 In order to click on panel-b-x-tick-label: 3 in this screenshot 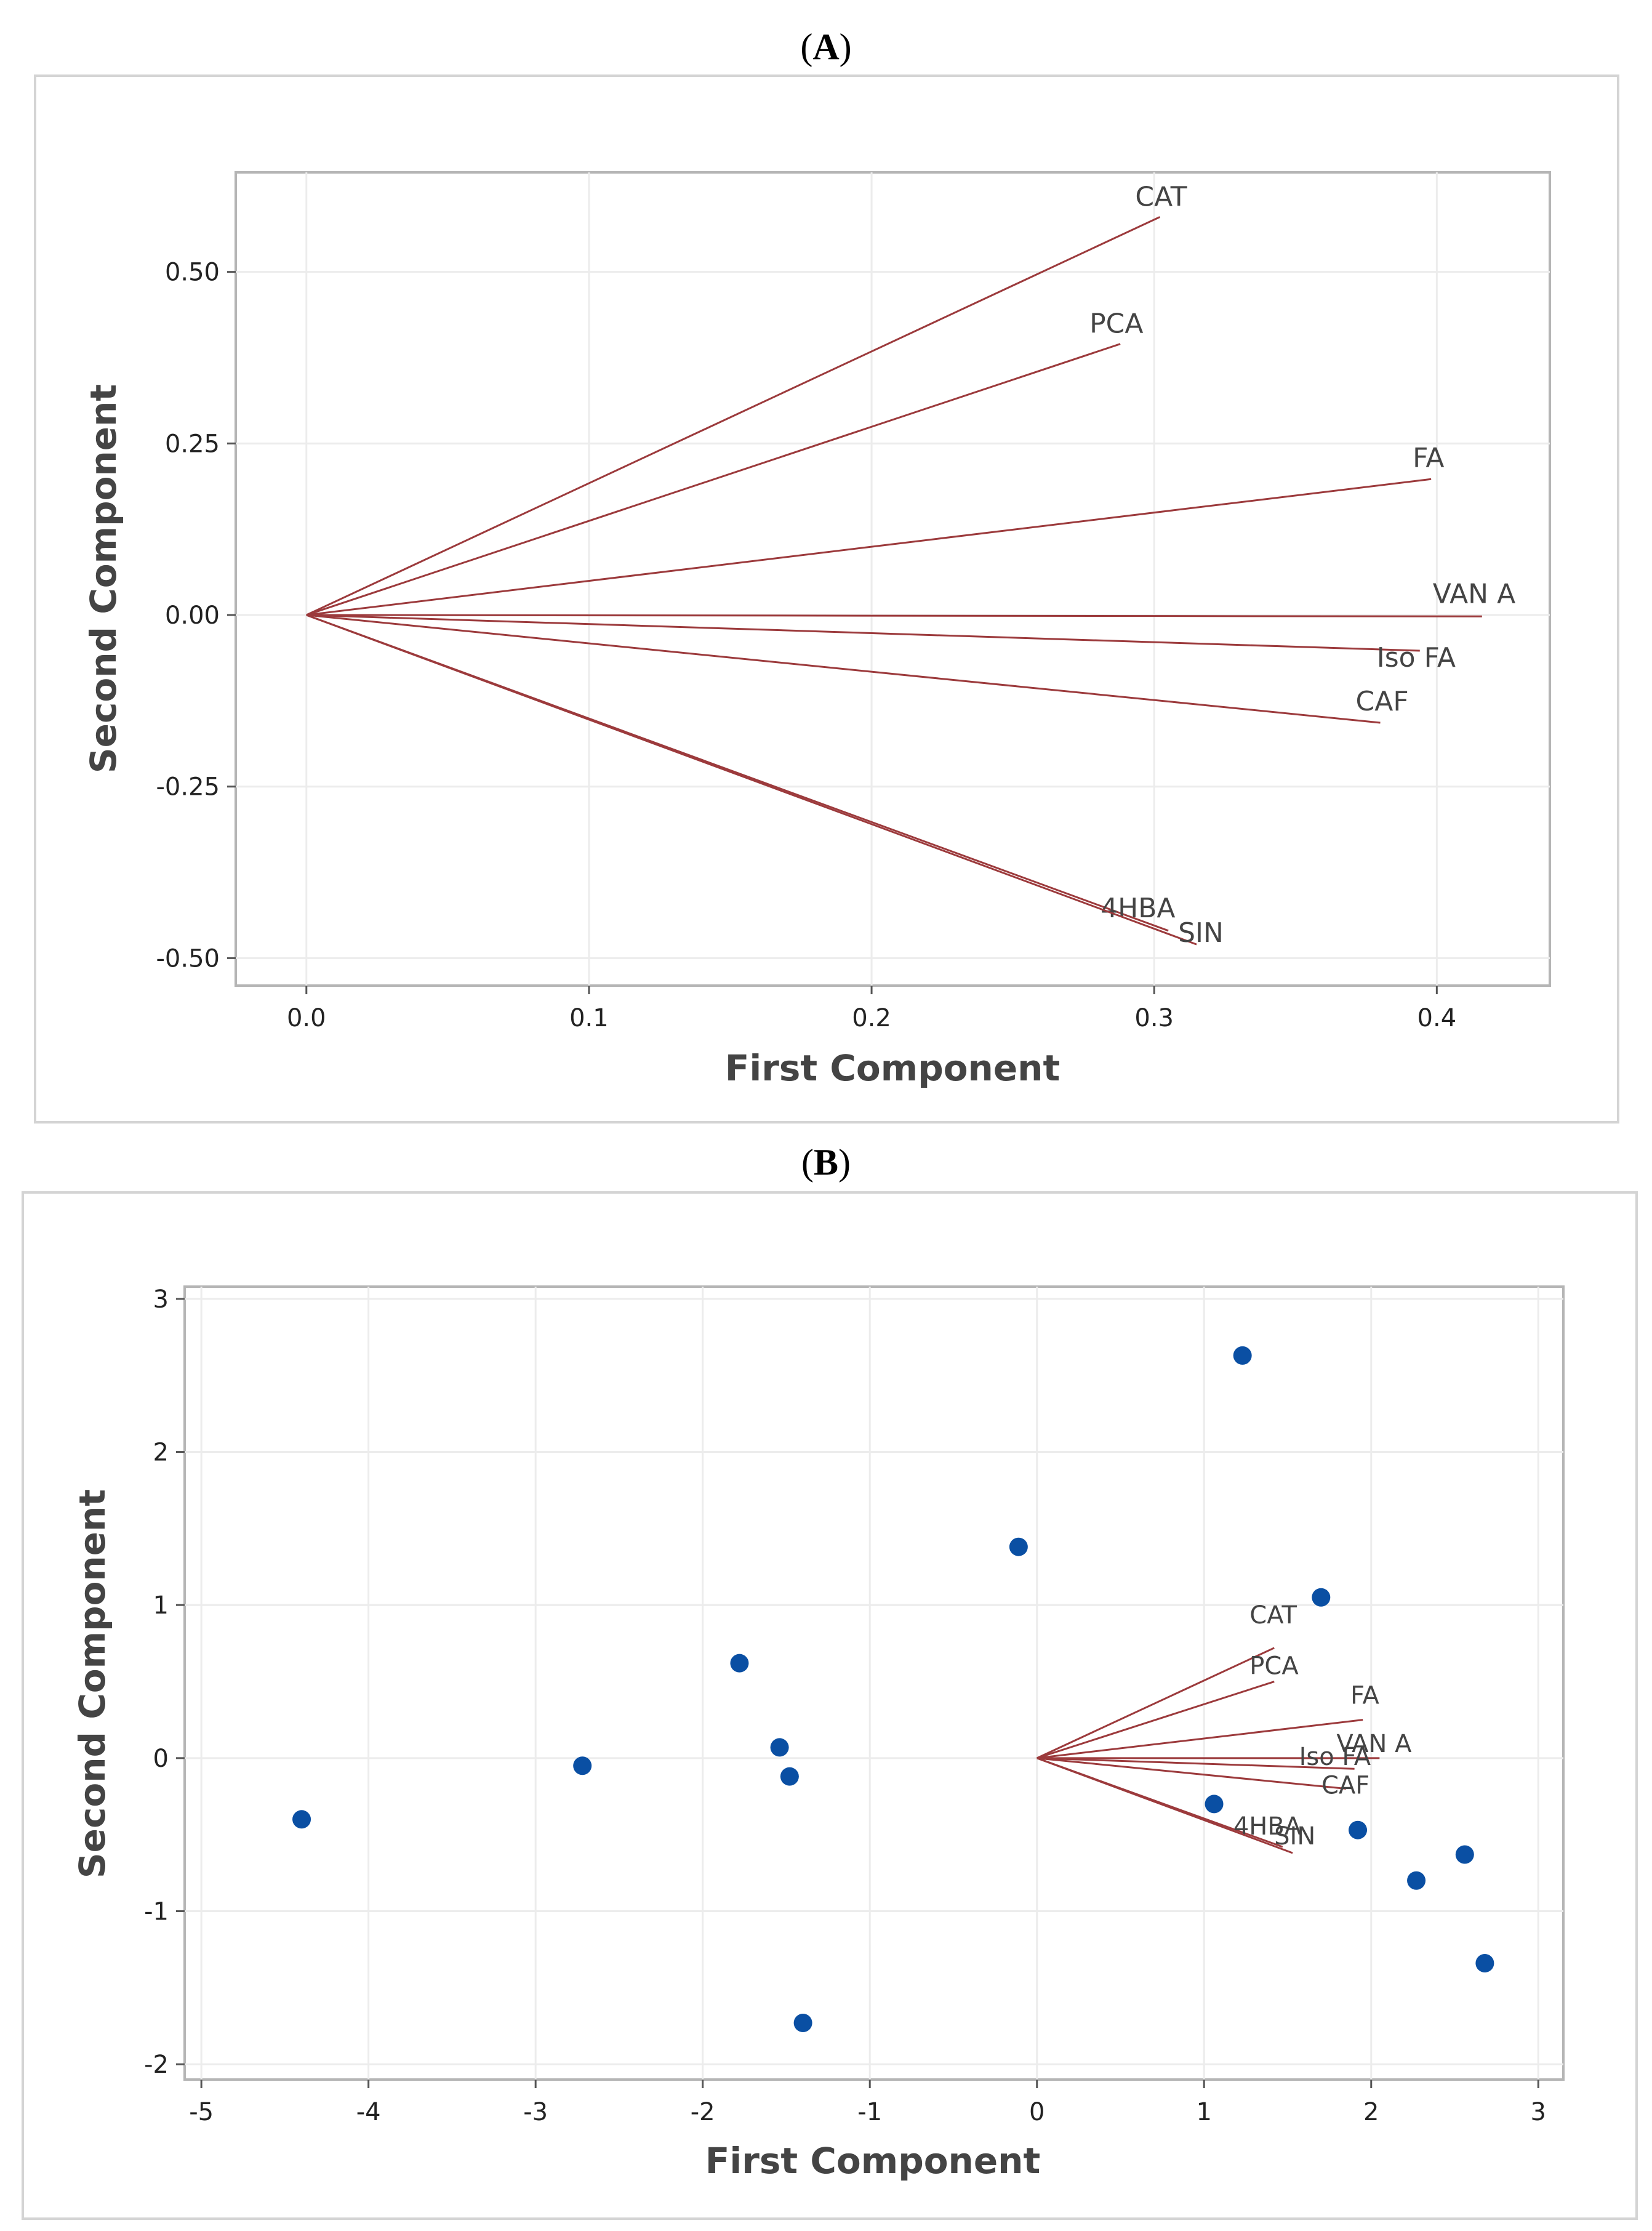, I will do `click(1538, 2112)`.